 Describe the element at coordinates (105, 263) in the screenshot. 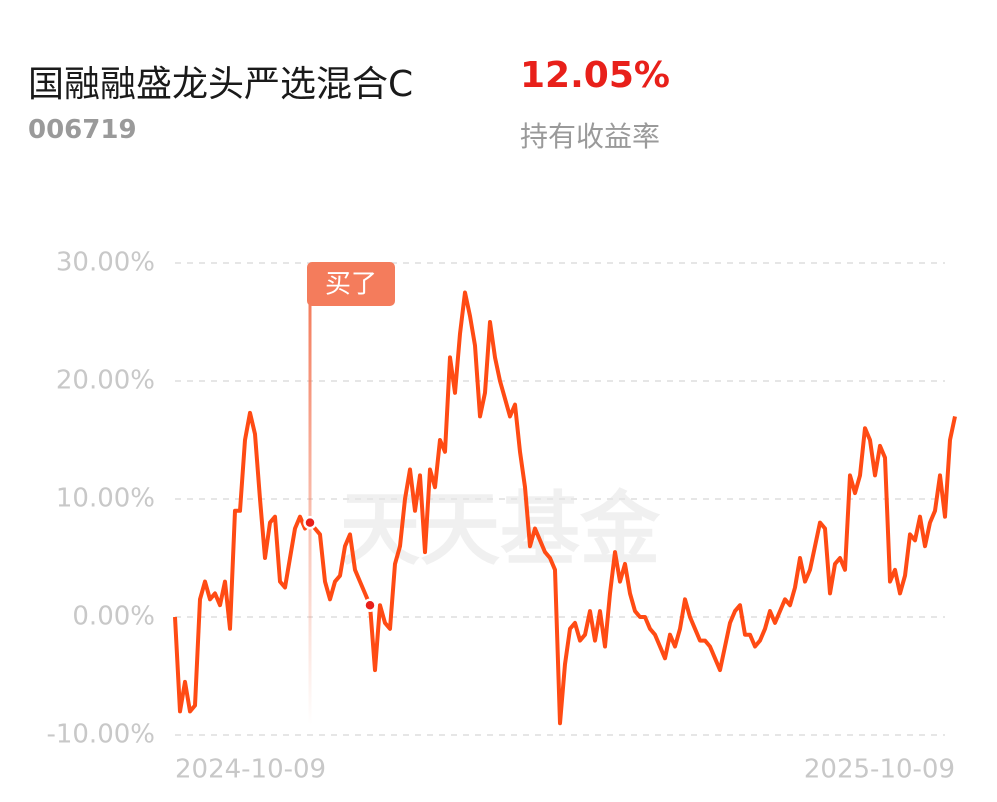

I see `y-tick-label: 30.00%` at that location.